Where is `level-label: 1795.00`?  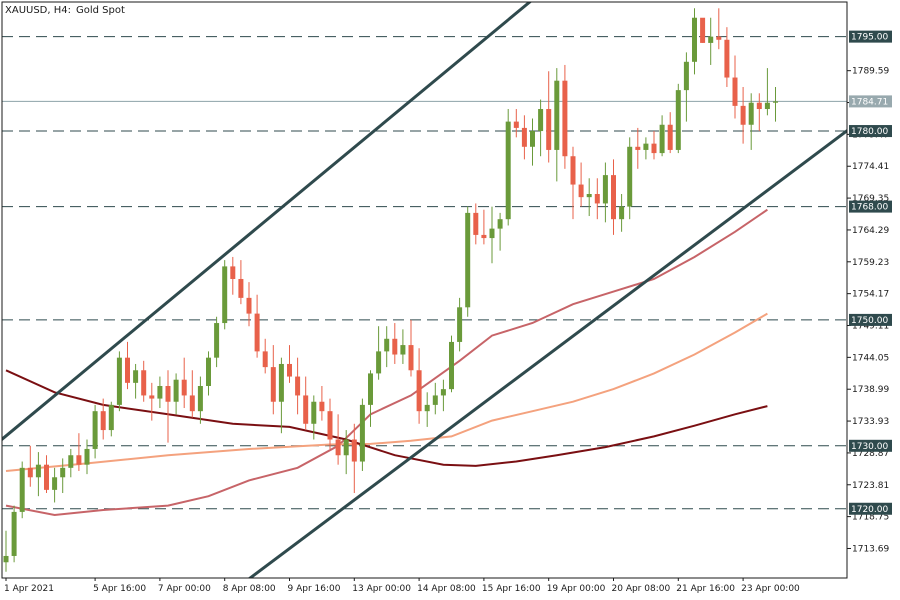
level-label: 1795.00 is located at coordinates (869, 38).